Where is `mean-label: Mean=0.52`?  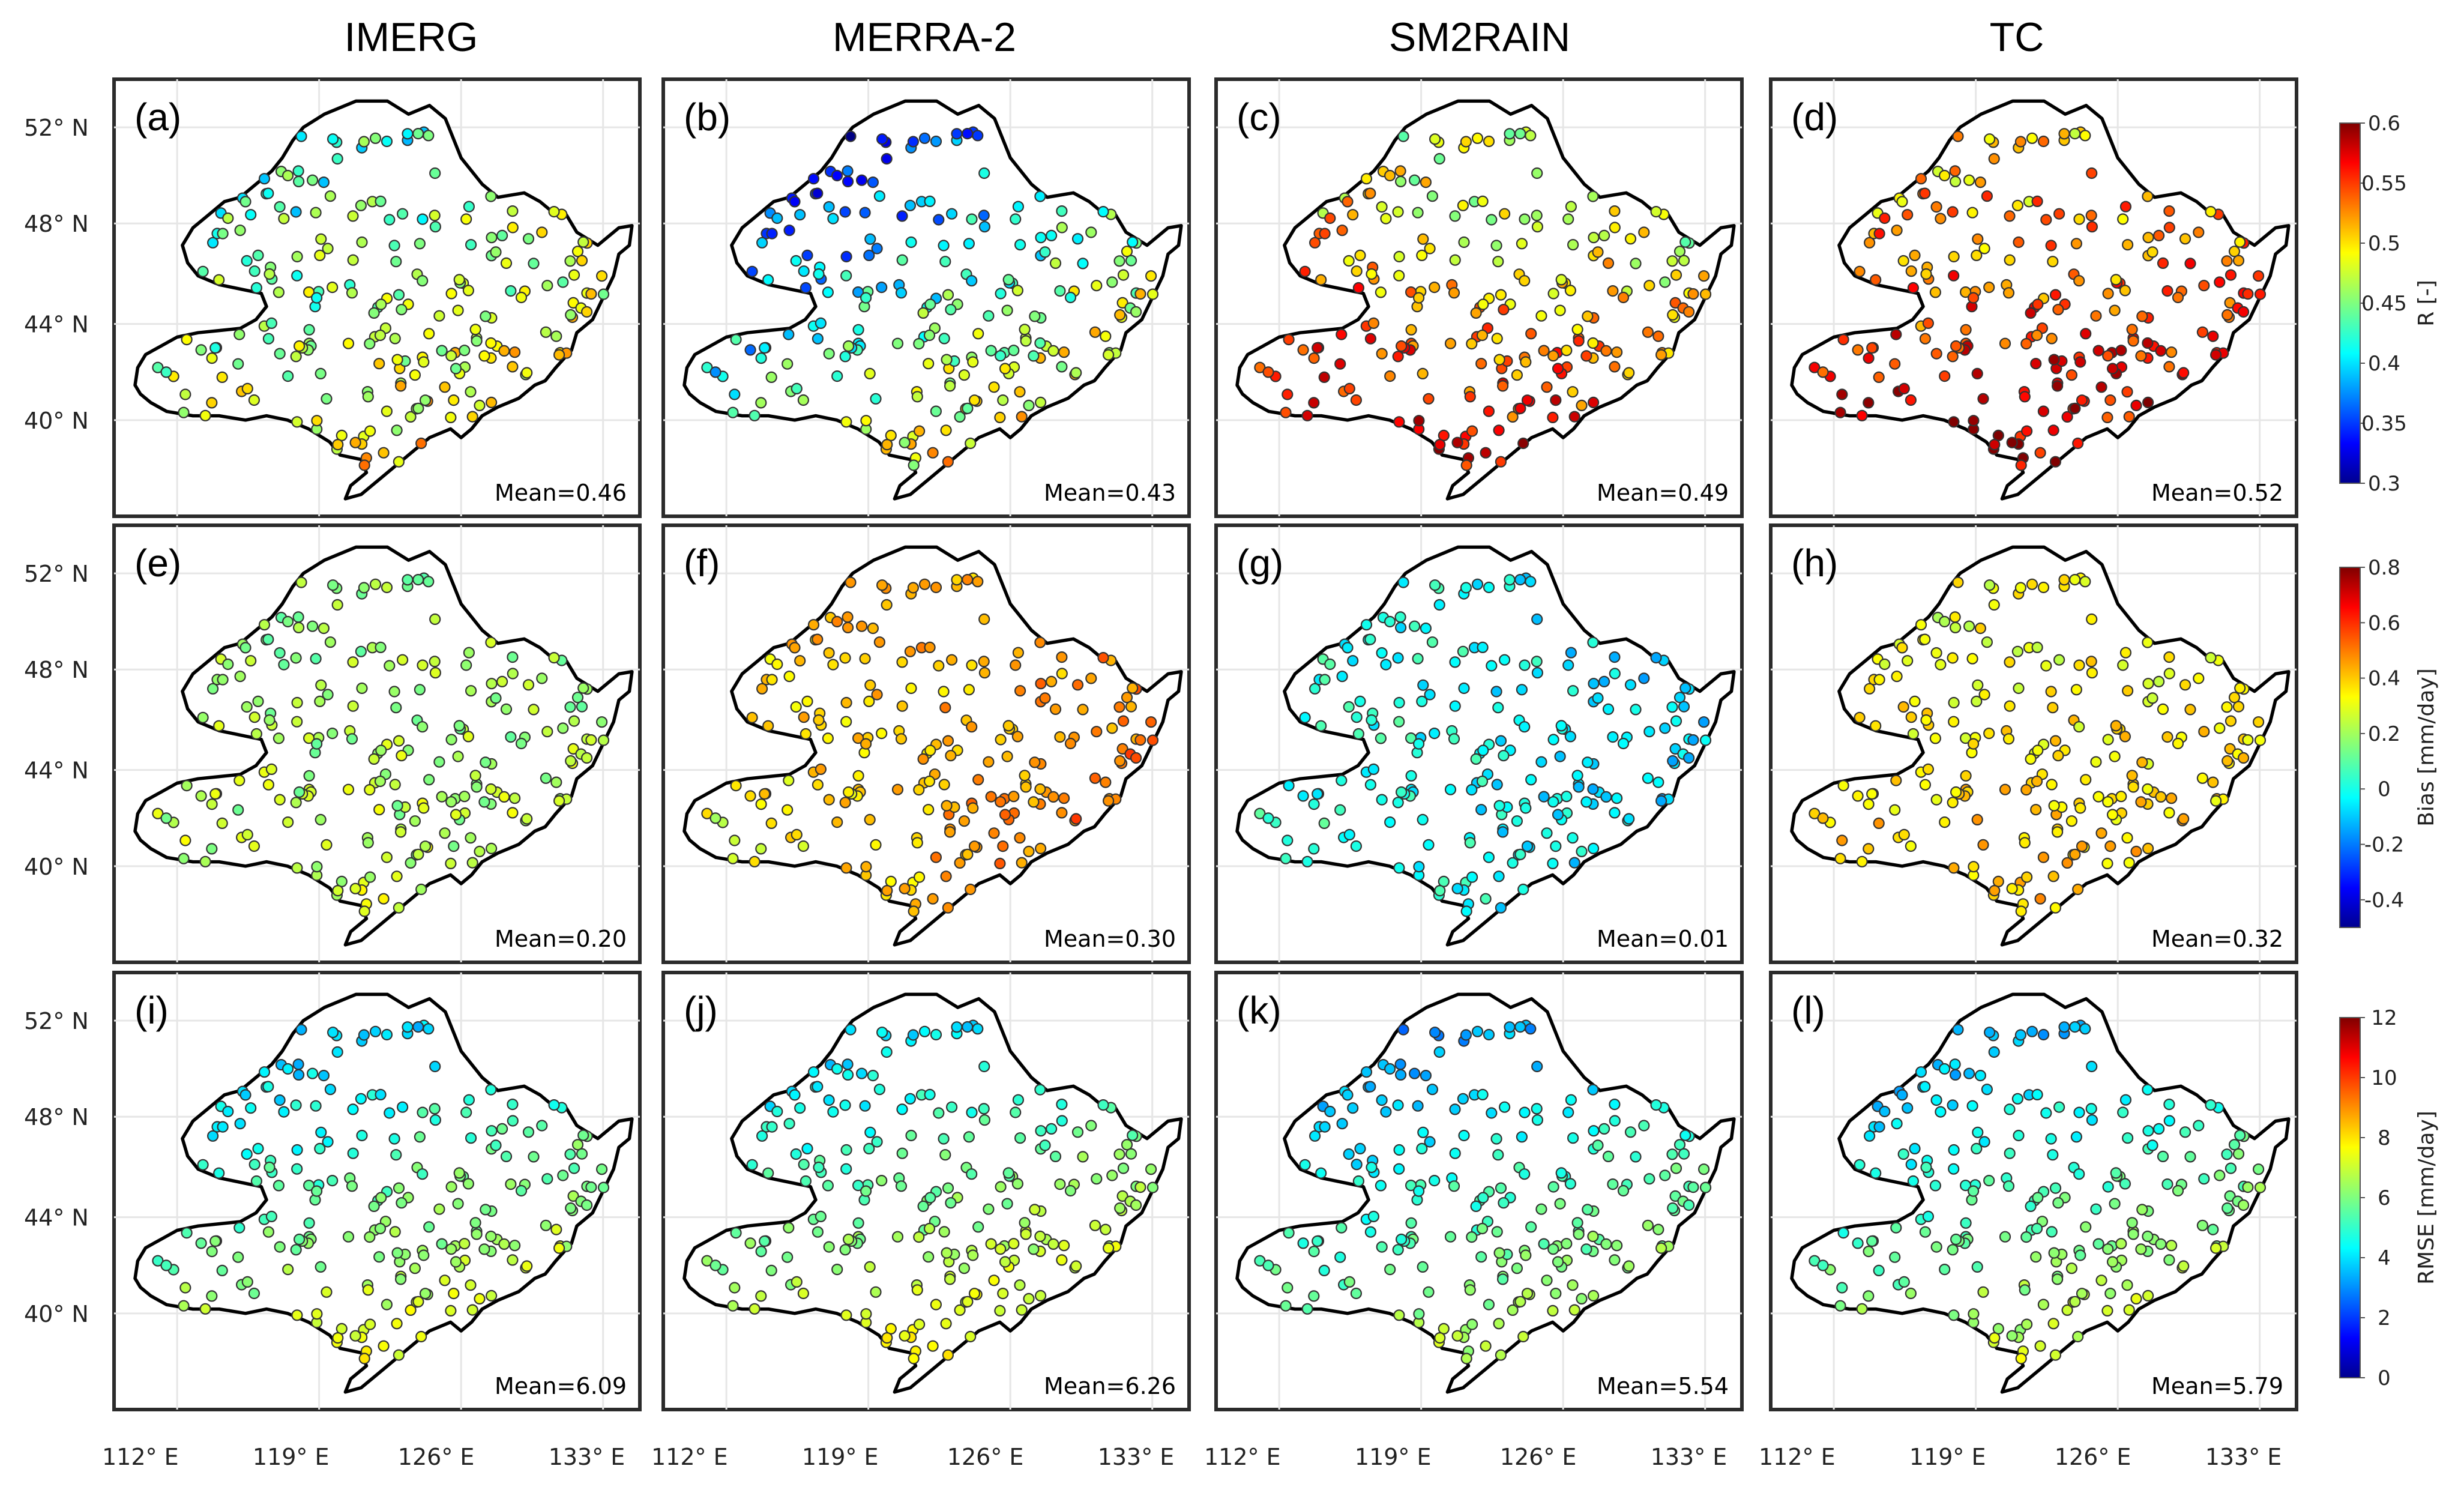
mean-label: Mean=0.52 is located at coordinates (2217, 493).